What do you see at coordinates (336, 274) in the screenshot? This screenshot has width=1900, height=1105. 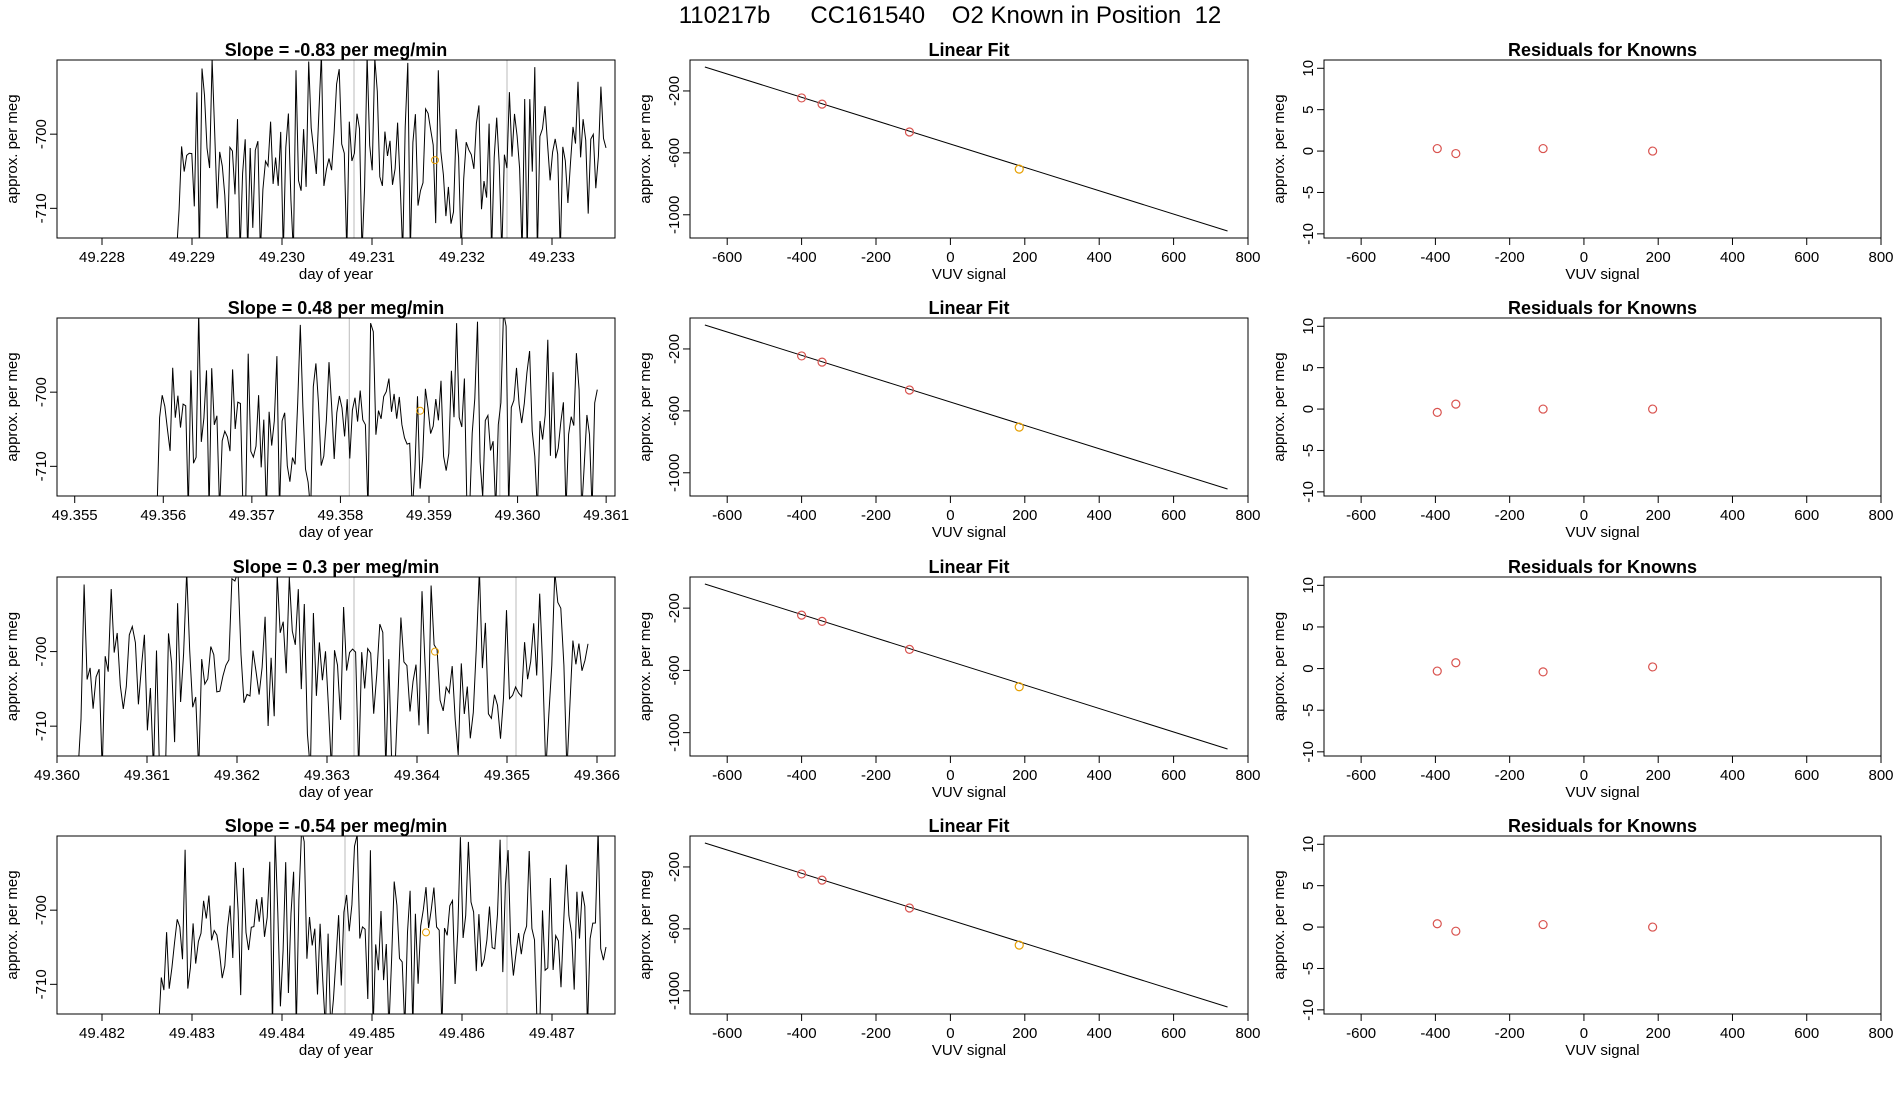 I see `x-axis-label: day of year` at bounding box center [336, 274].